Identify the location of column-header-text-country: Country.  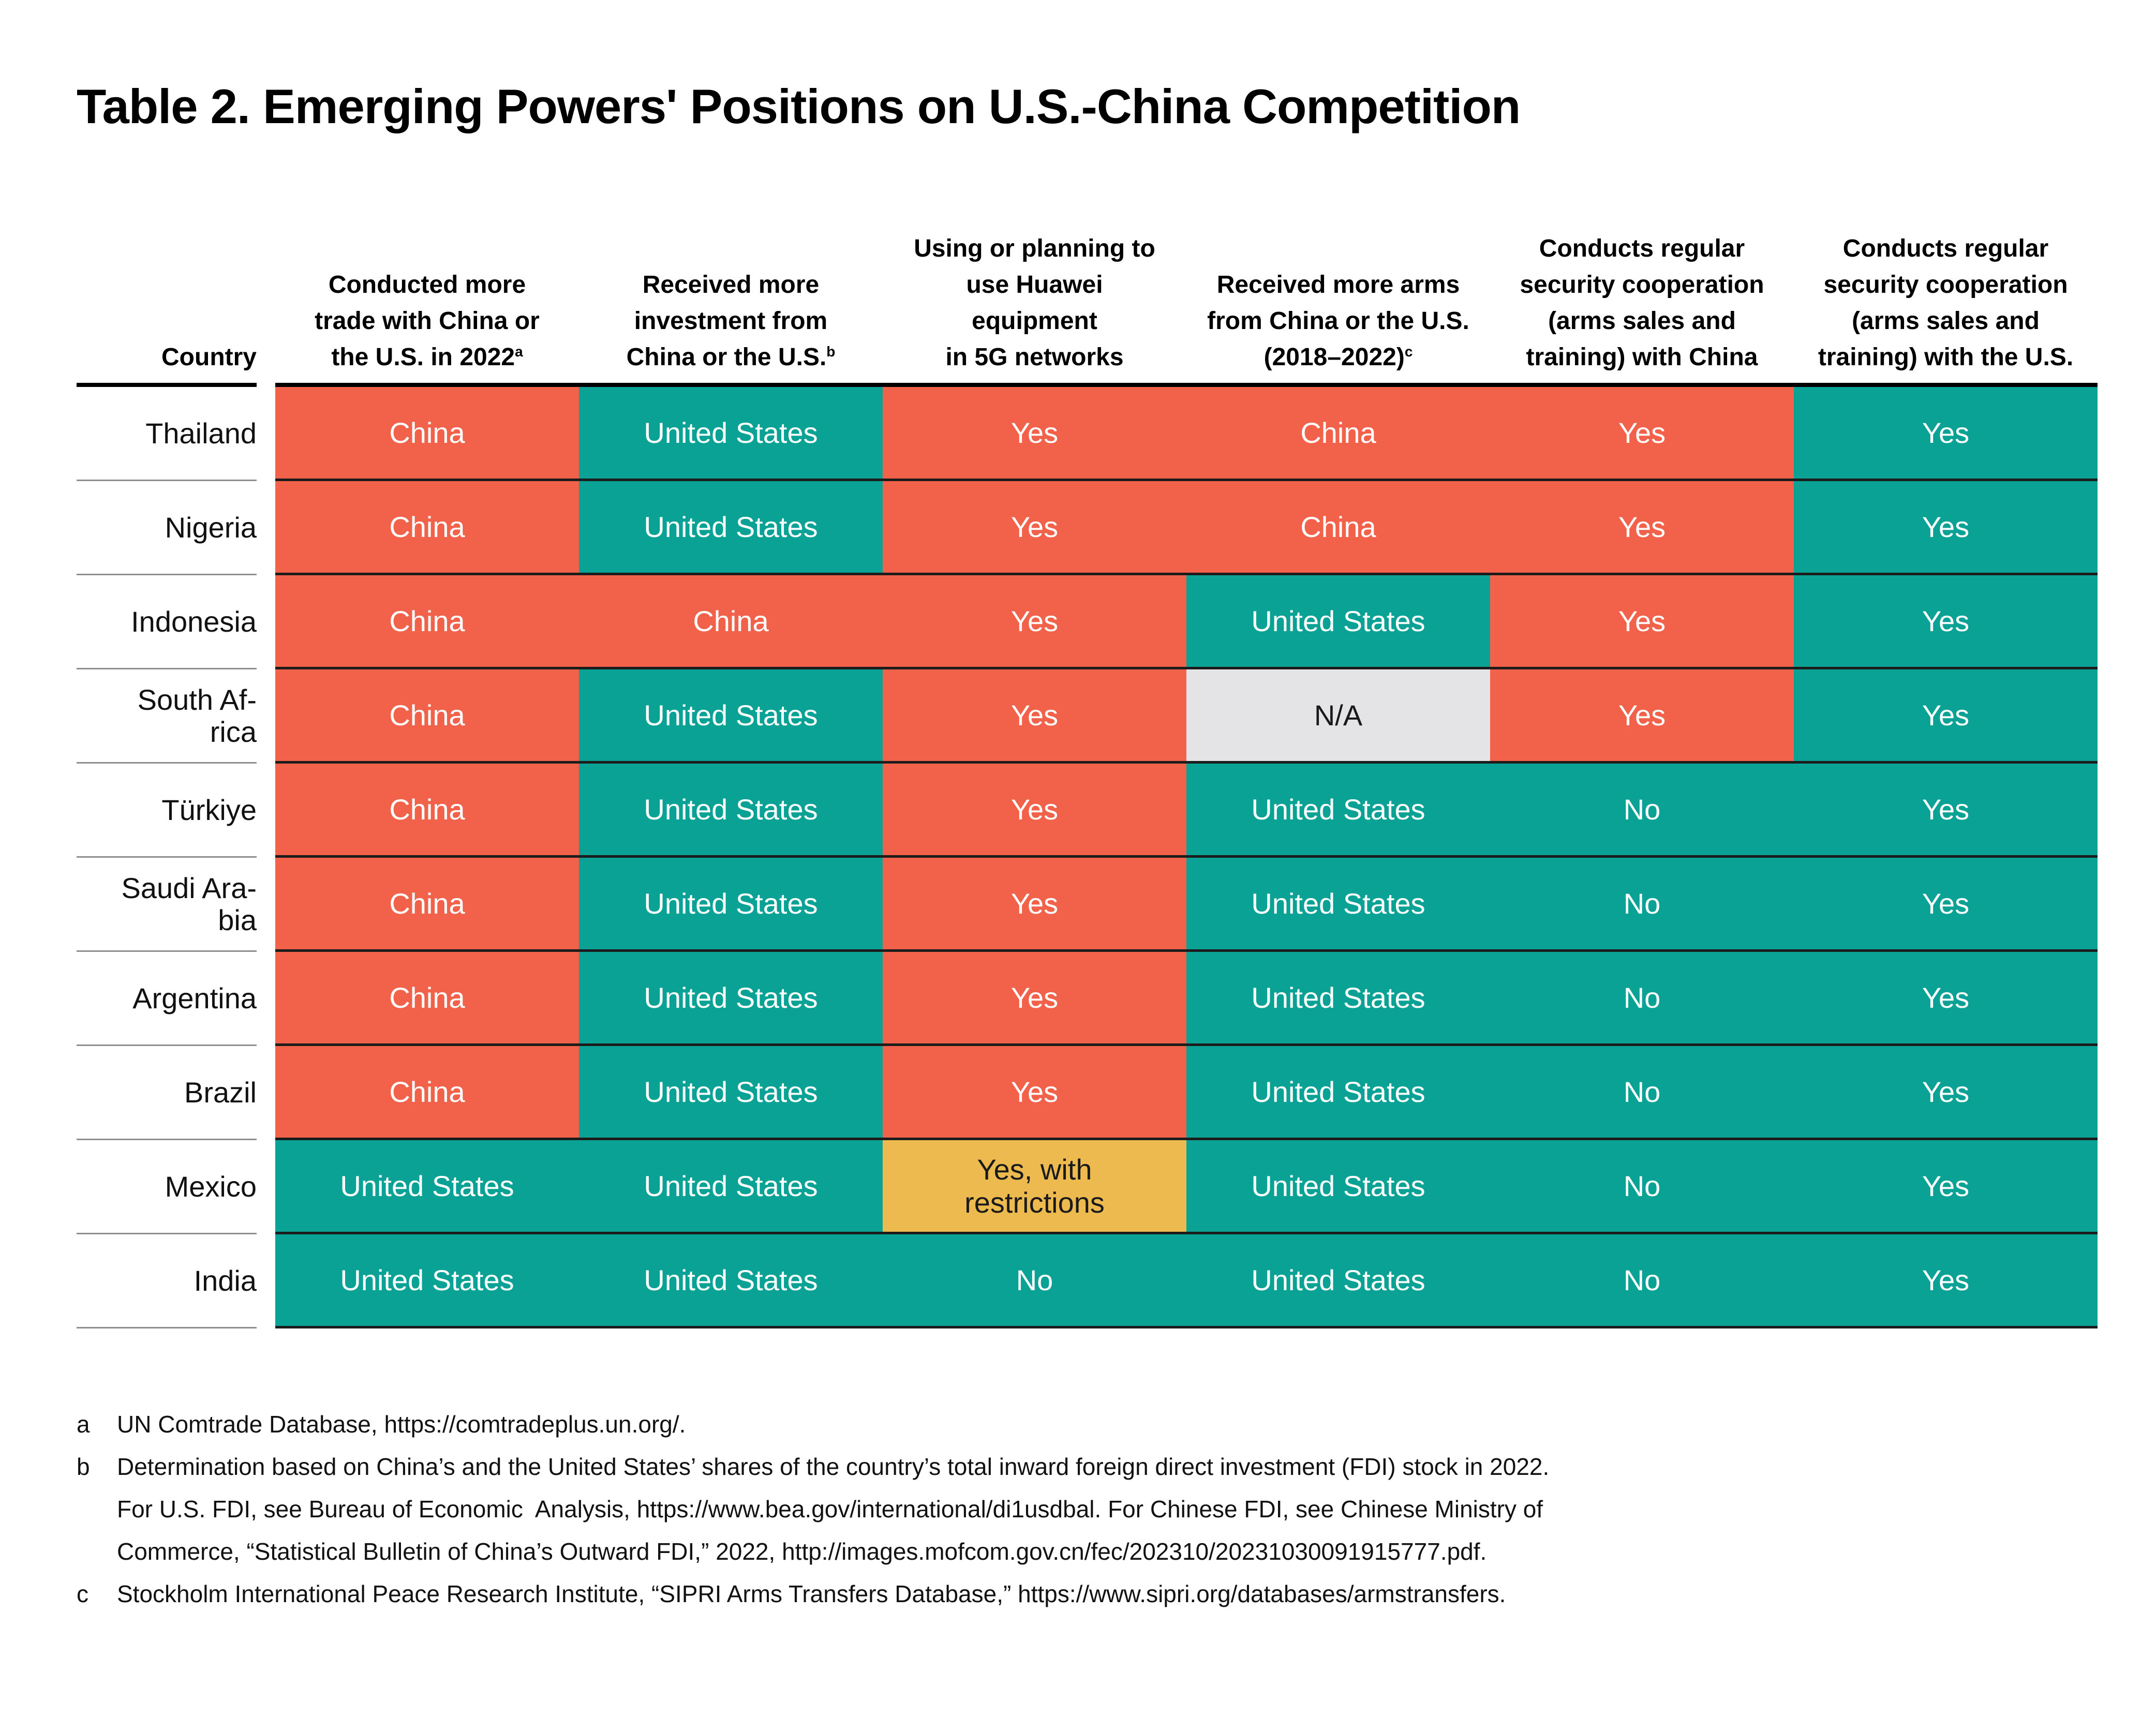
(167, 357).